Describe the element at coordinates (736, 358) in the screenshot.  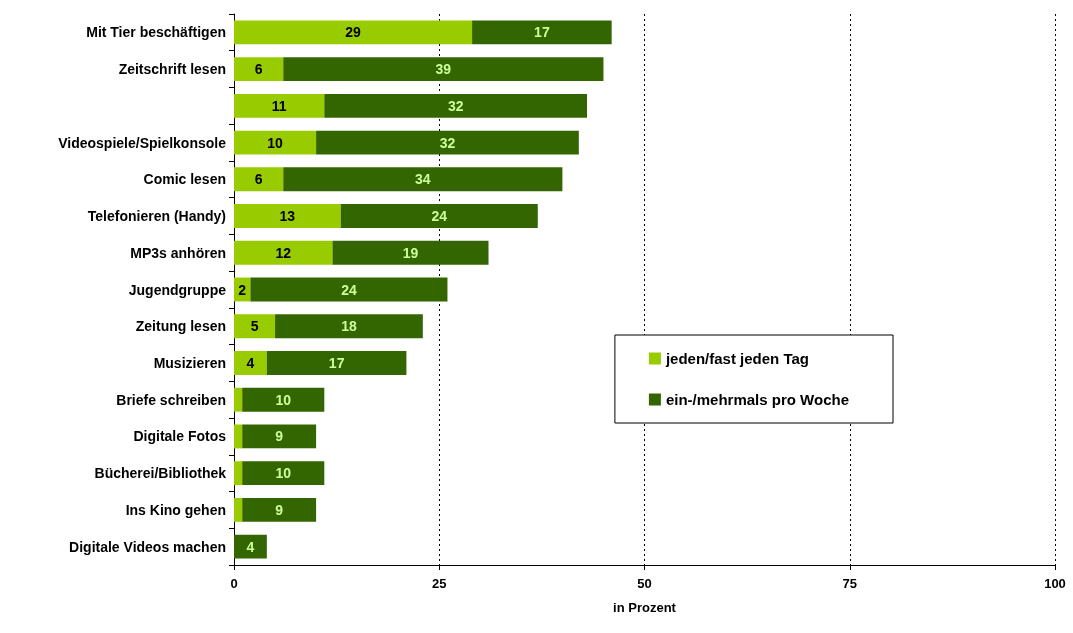
I see `legend-label: jeden/fast jeden Tag` at that location.